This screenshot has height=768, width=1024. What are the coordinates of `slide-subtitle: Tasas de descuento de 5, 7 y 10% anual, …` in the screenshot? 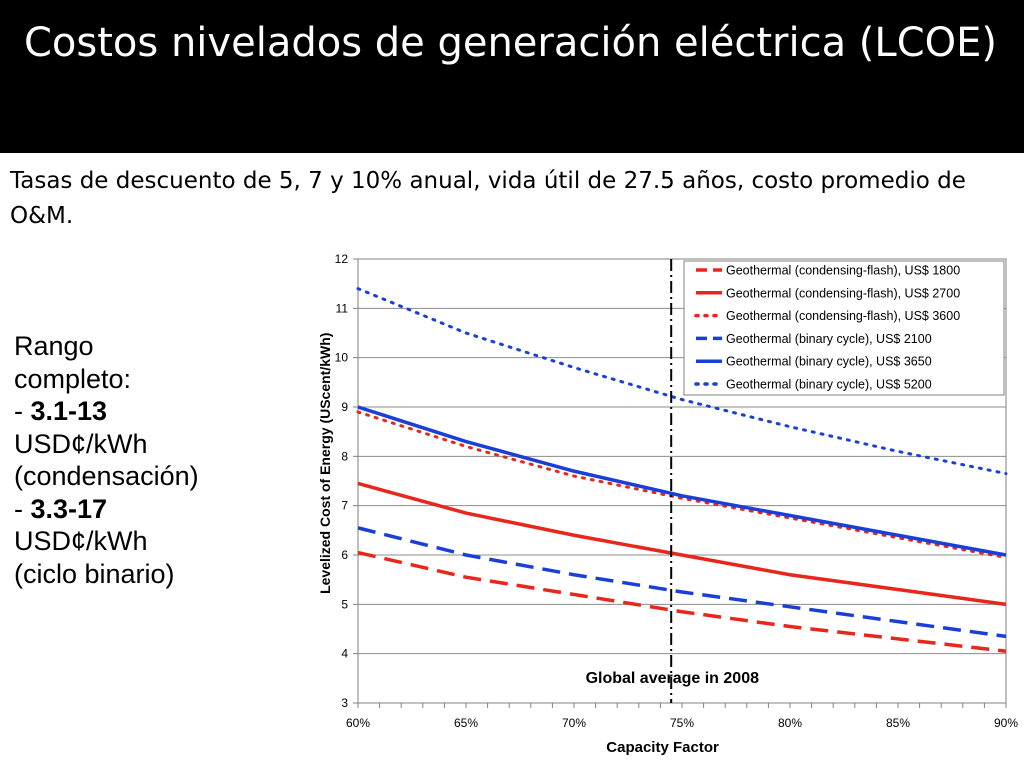 It's located at (488, 198).